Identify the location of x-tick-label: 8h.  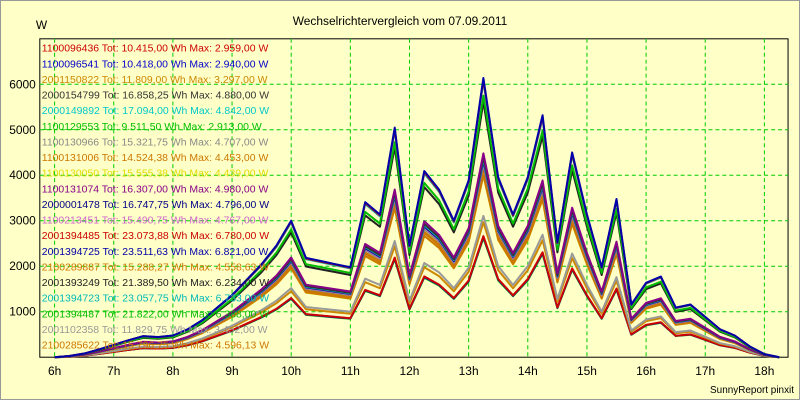
(172, 371).